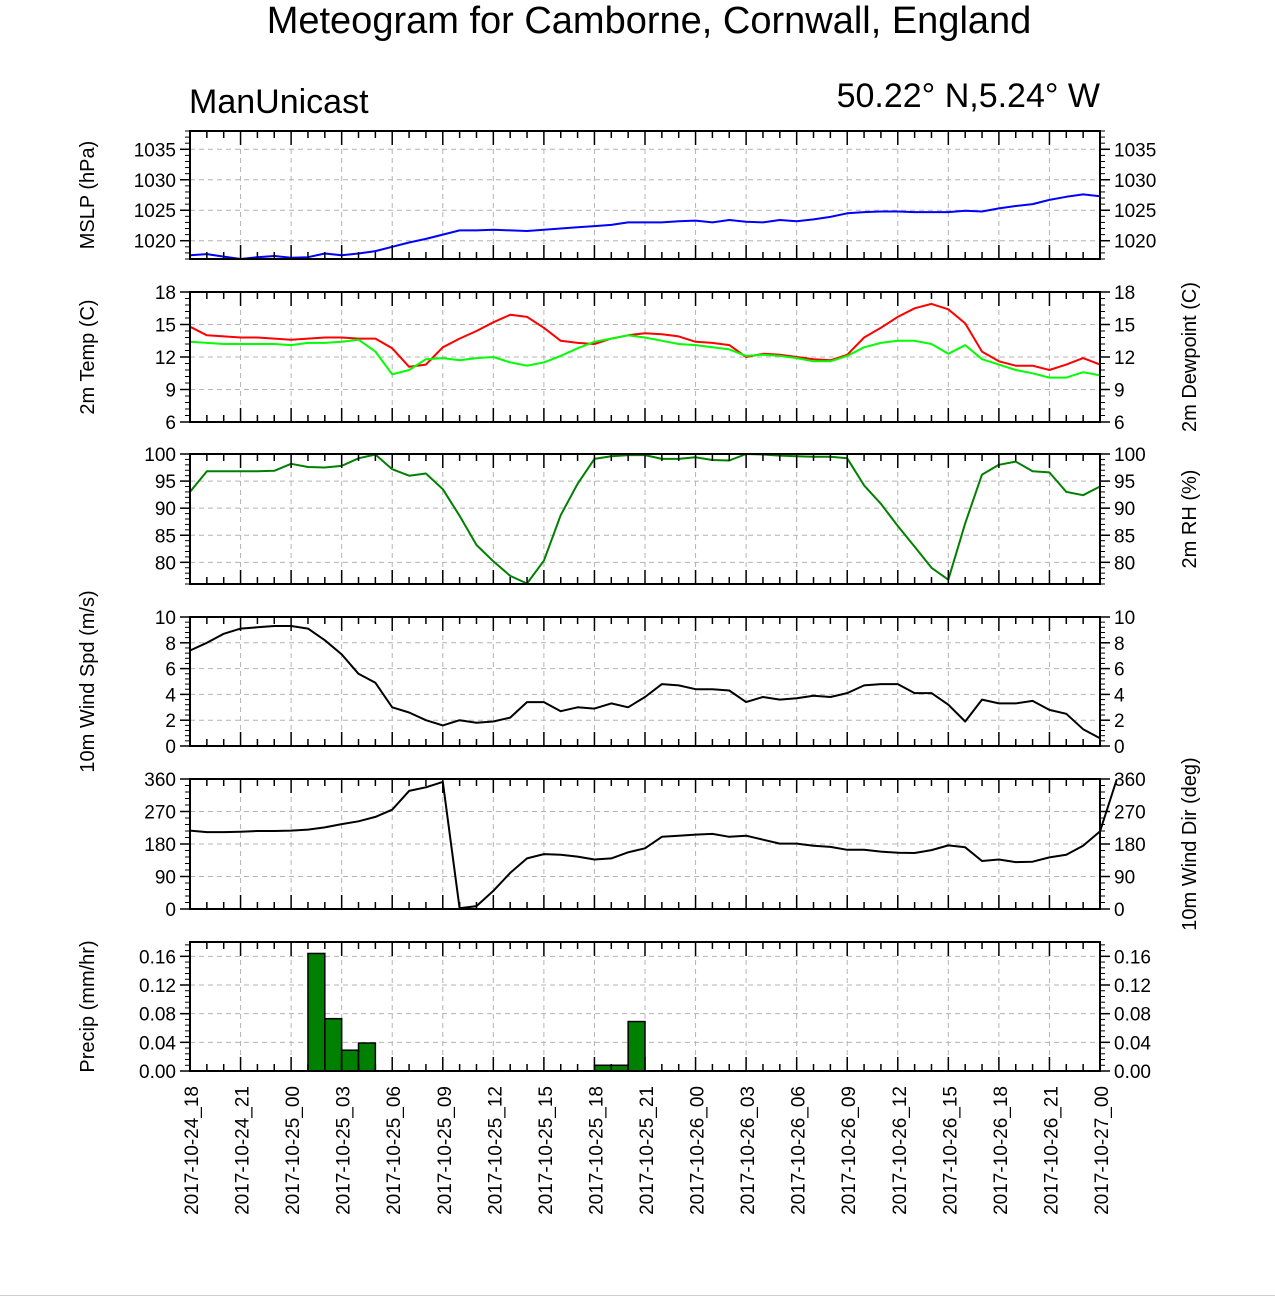  What do you see at coordinates (1001, 1150) in the screenshot?
I see `x-tick-label: 2017-10-26_18` at bounding box center [1001, 1150].